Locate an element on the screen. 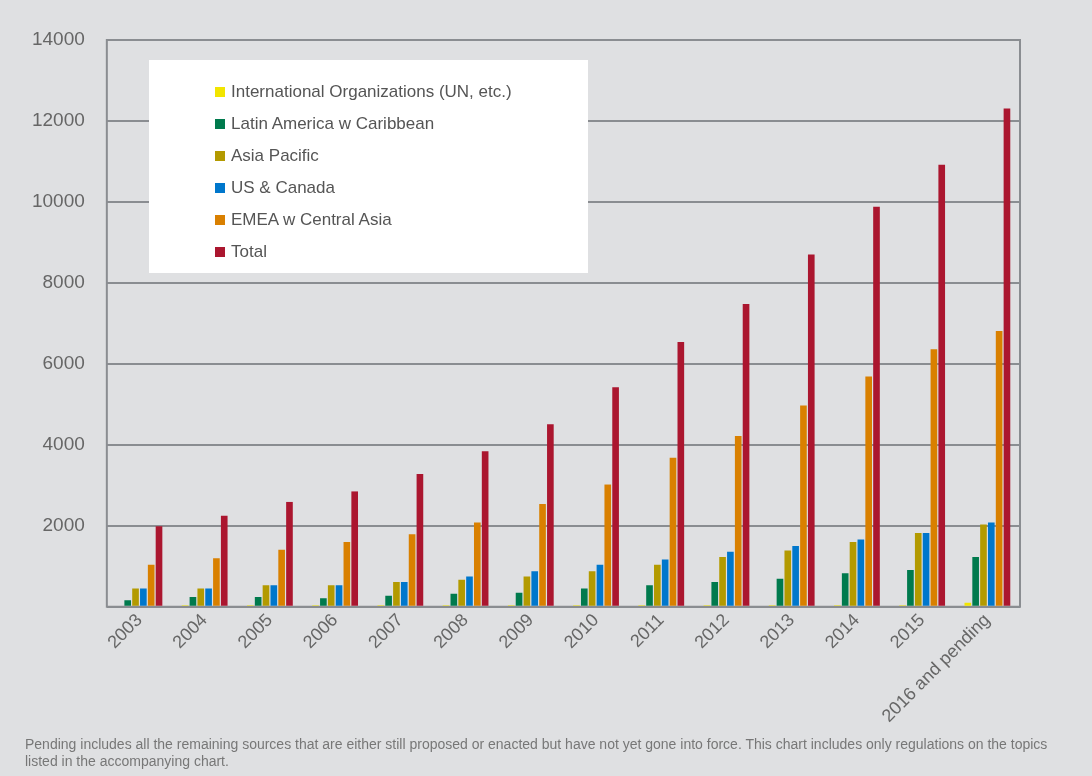 This screenshot has width=1092, height=776. legend-label: Latin America w Caribbean is located at coordinates (333, 124).